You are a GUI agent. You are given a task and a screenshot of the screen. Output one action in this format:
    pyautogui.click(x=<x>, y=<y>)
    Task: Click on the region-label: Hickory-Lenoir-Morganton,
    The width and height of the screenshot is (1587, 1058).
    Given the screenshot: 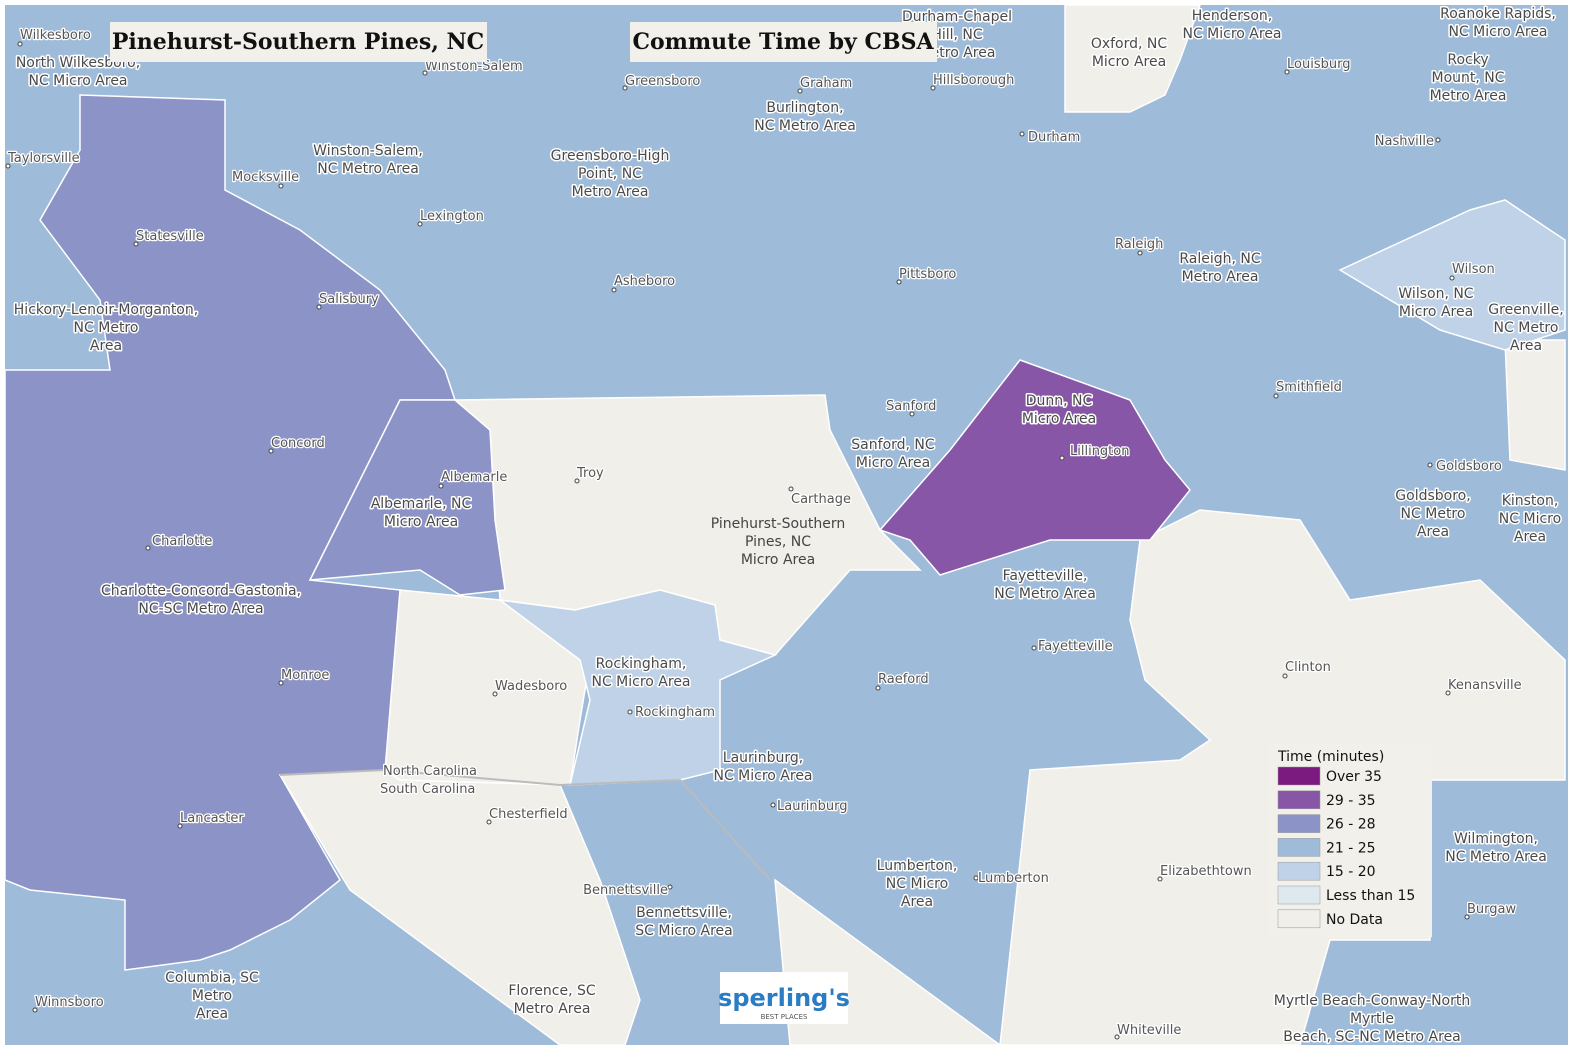 What is the action you would take?
    pyautogui.click(x=106, y=310)
    